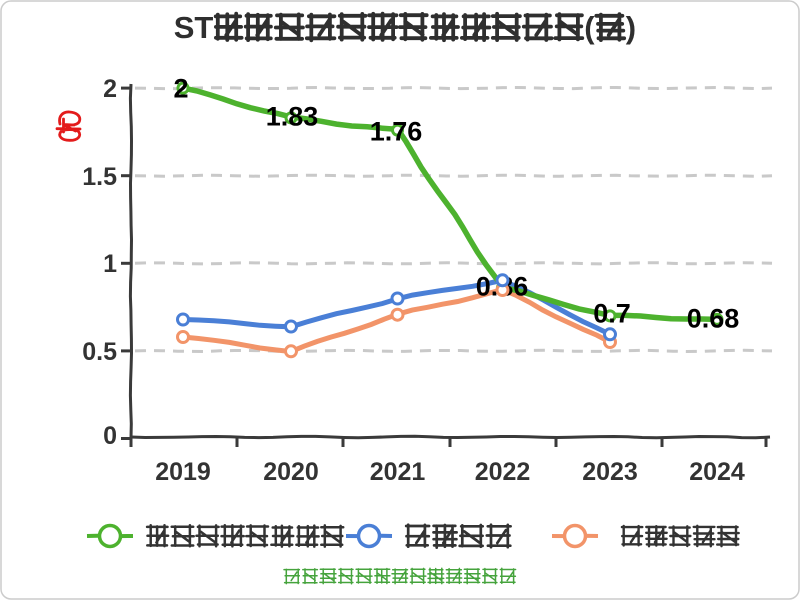 This screenshot has height=605, width=800. I want to click on svg-text: 0.68, so click(713, 318).